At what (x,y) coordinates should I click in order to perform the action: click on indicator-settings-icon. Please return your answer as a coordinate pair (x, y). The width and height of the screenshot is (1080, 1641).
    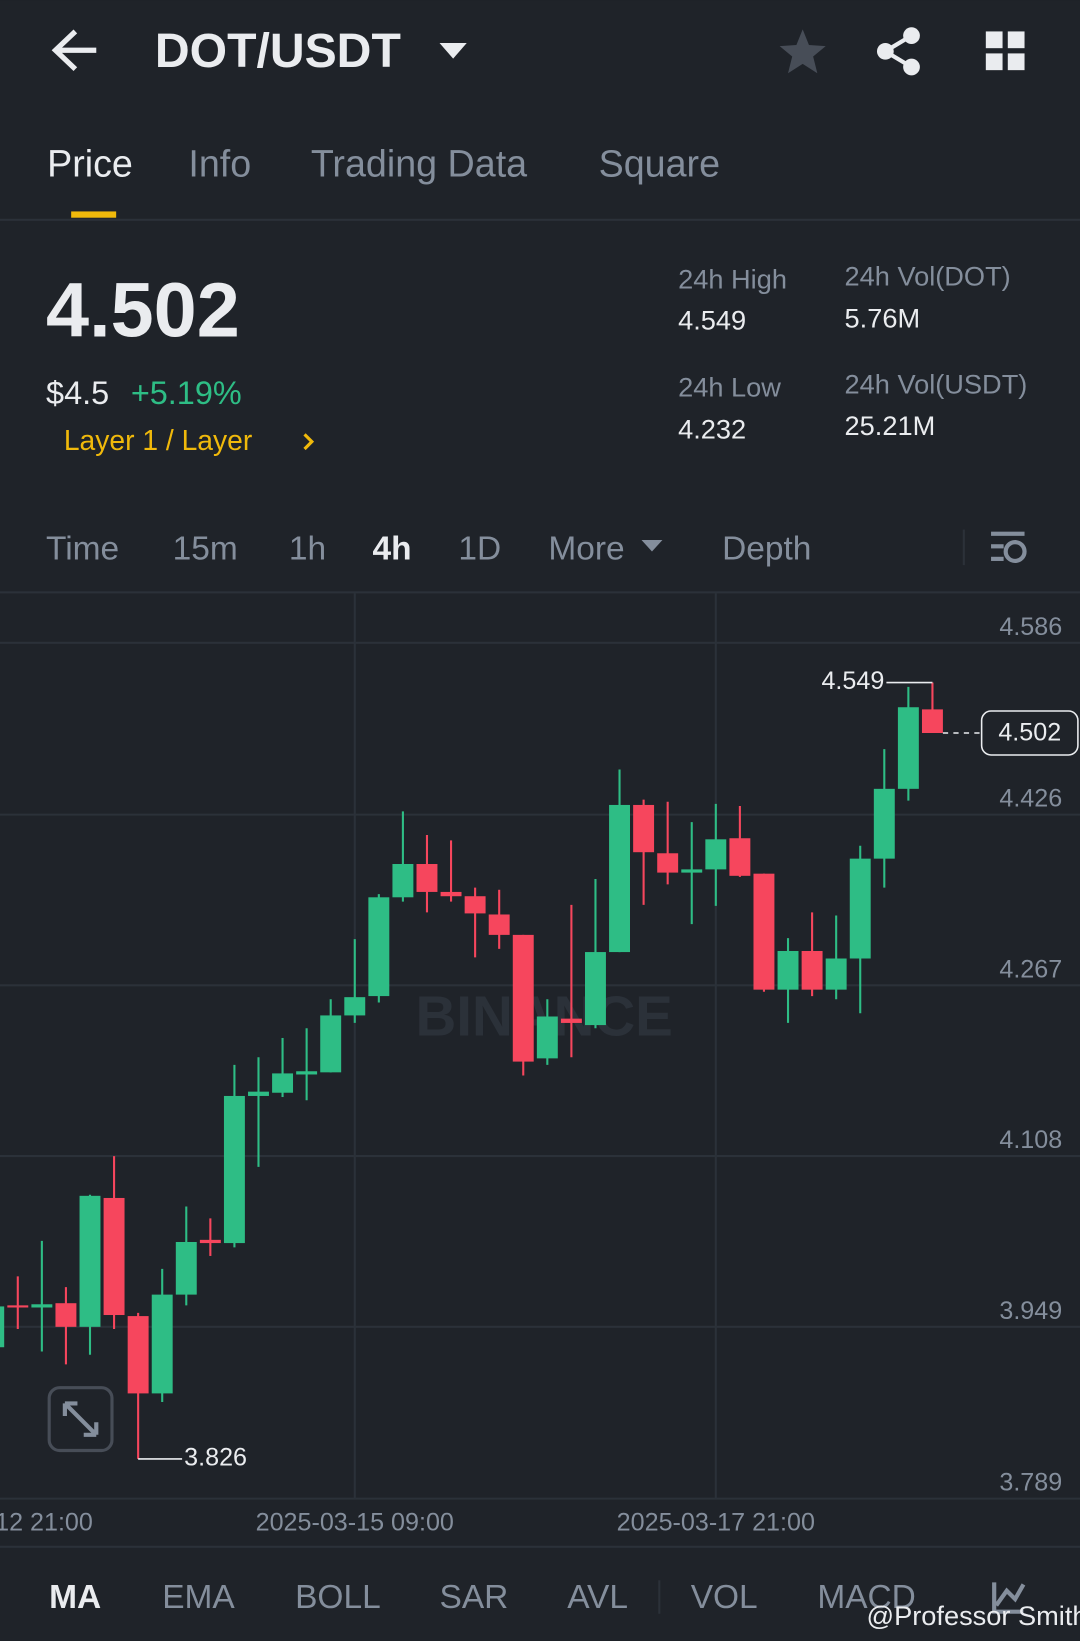
    Looking at the image, I should click on (1009, 1598).